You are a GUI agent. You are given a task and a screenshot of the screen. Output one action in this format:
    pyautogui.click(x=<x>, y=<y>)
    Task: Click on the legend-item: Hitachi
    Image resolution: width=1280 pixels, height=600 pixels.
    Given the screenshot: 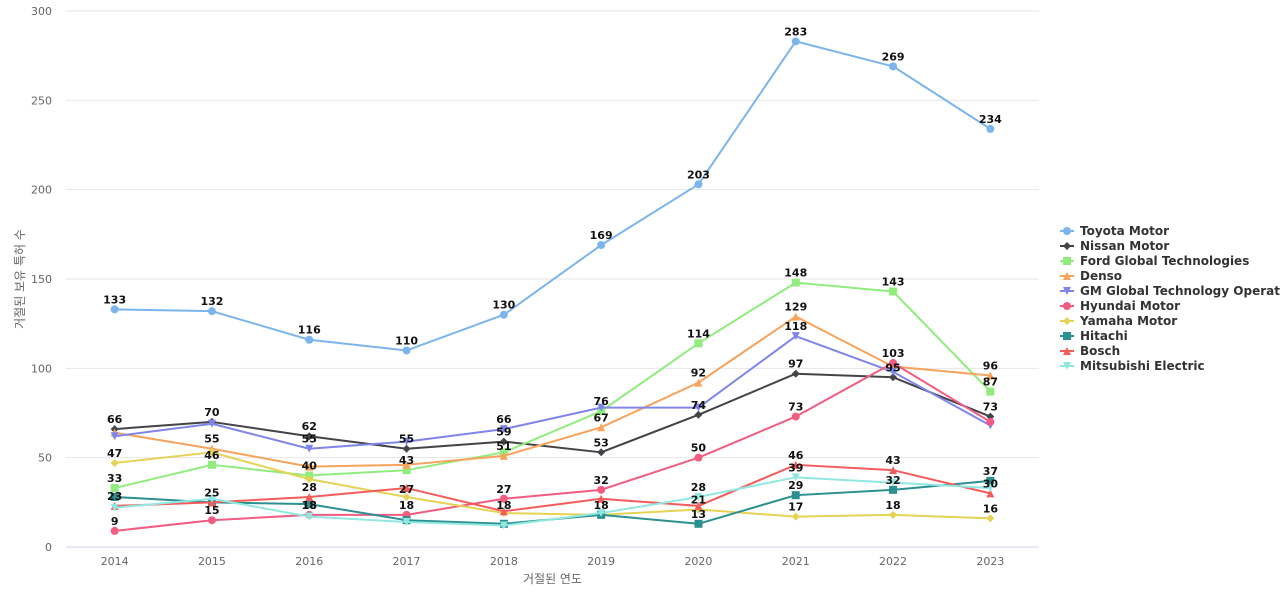 What is the action you would take?
    pyautogui.click(x=1094, y=336)
    